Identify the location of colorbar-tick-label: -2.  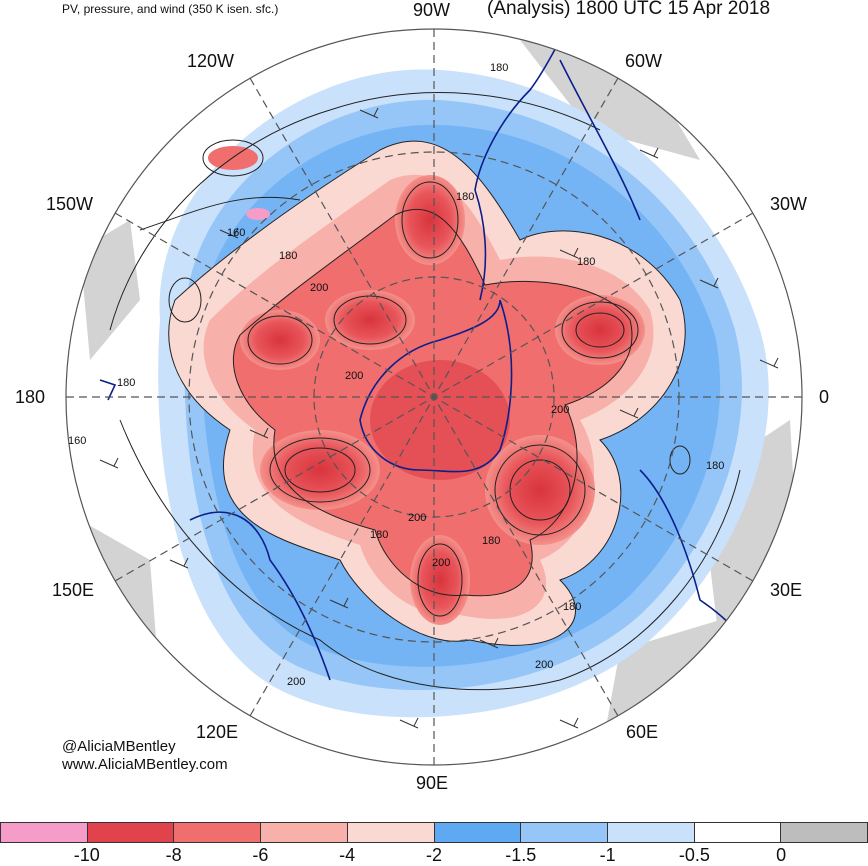
(434, 855).